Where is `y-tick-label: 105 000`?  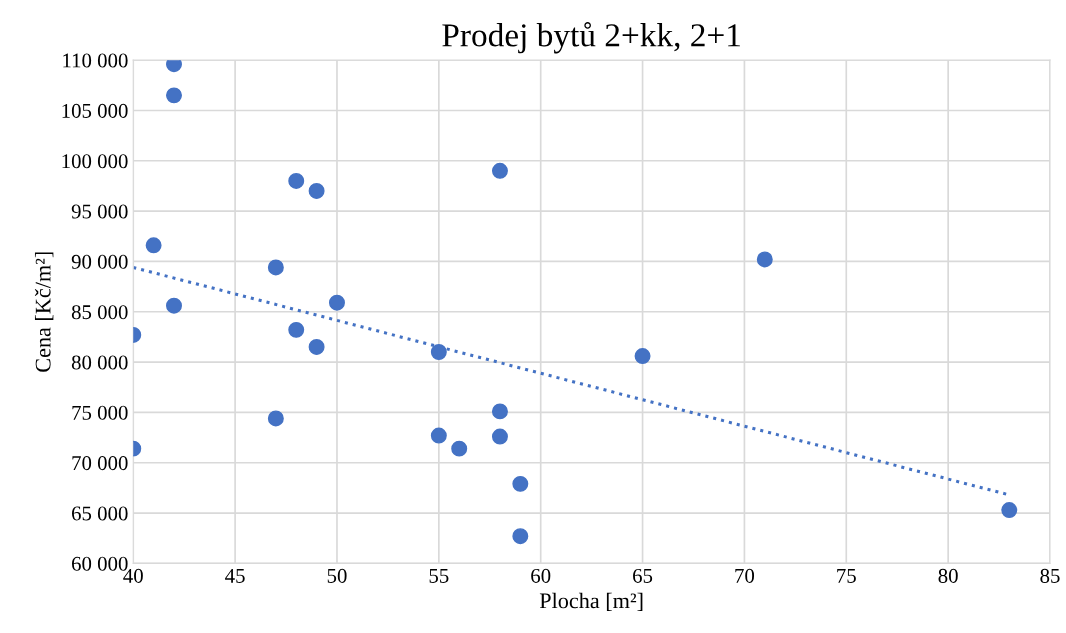 y-tick-label: 105 000 is located at coordinates (95, 110).